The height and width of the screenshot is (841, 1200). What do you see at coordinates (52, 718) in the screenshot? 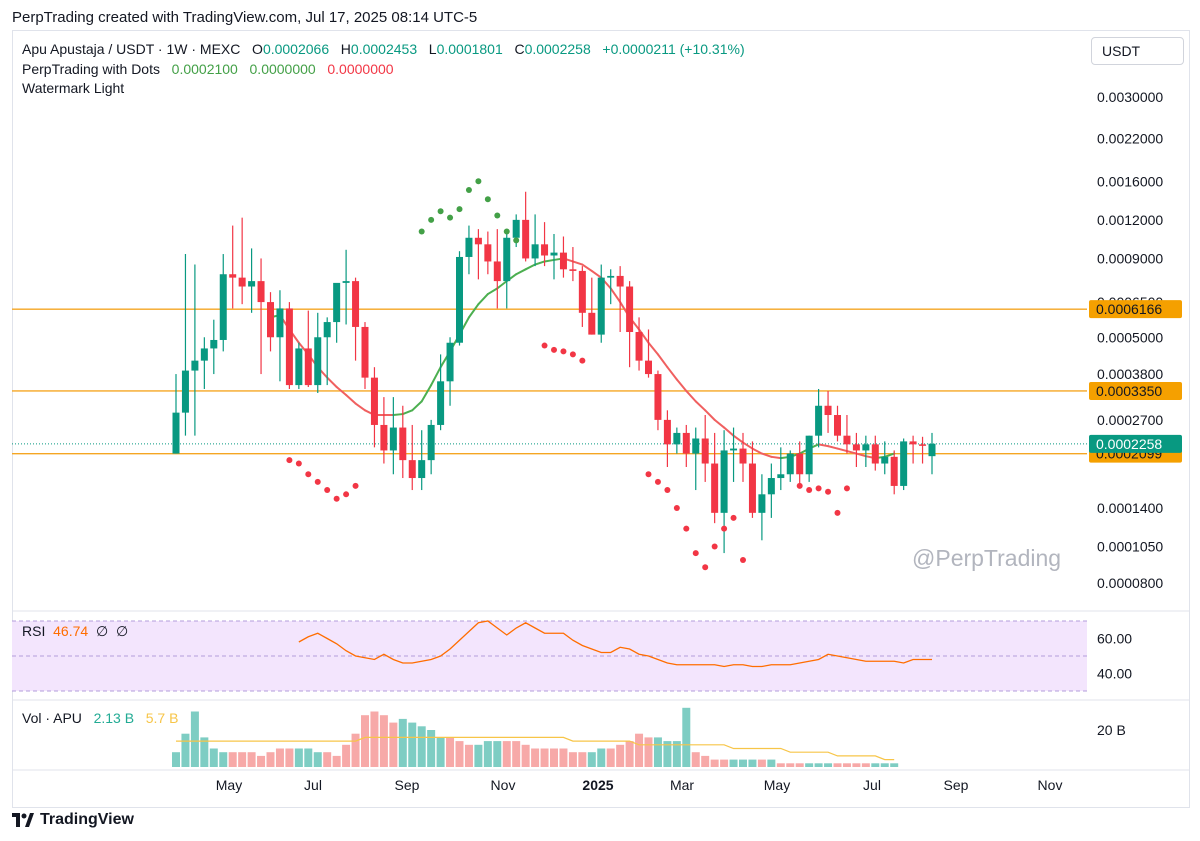
I see `volume-label: Vol · APU` at bounding box center [52, 718].